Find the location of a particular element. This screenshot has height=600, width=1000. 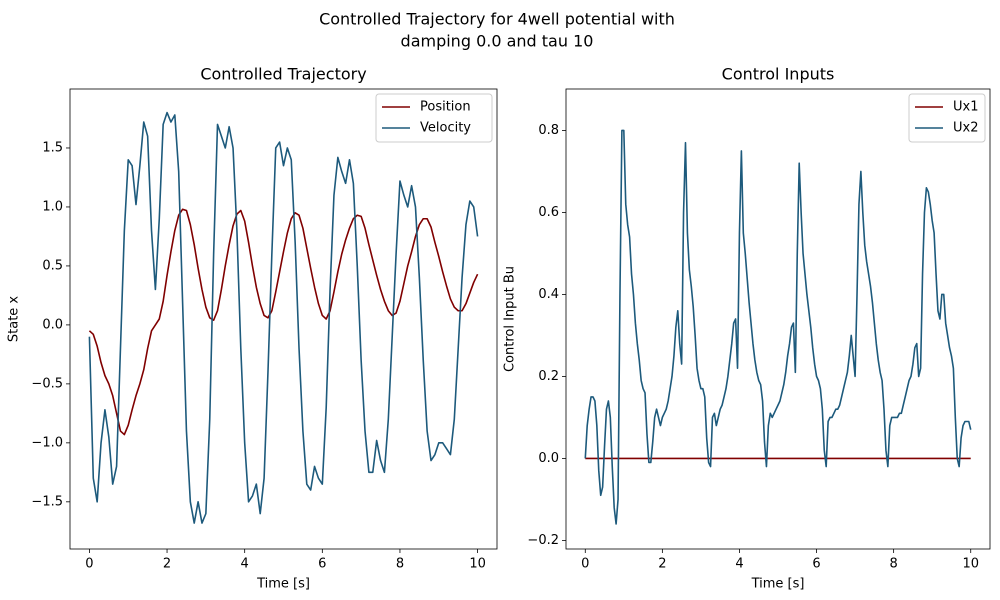

y-tick-label: −0.5 is located at coordinates (47, 383).